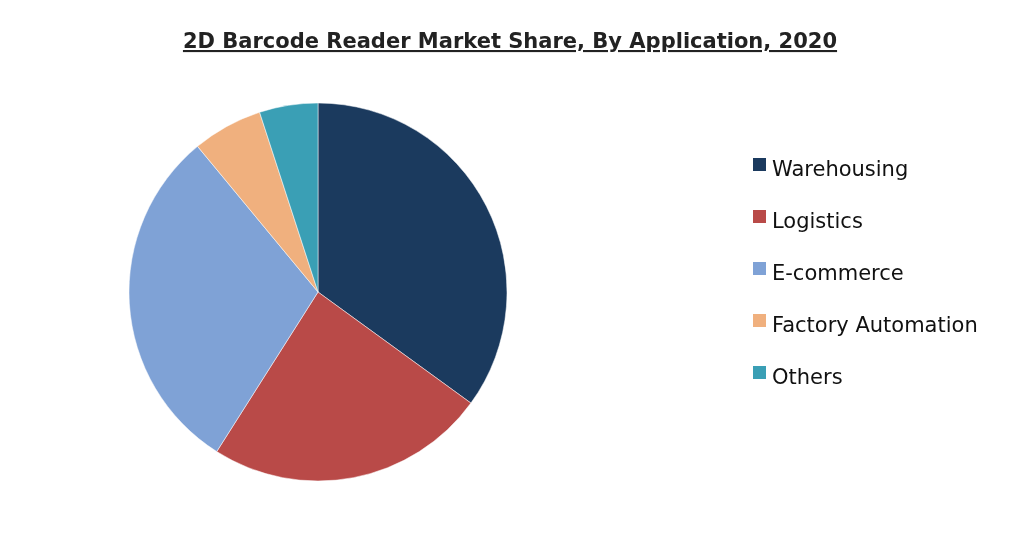 This screenshot has width=1024, height=536. What do you see at coordinates (838, 273) in the screenshot?
I see `legend-label: E-commerce` at bounding box center [838, 273].